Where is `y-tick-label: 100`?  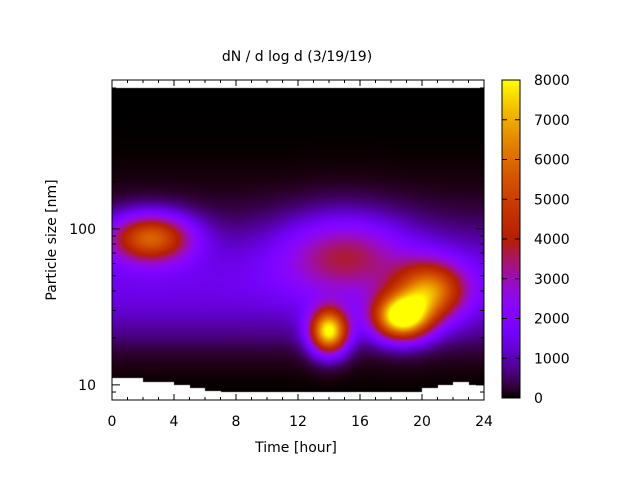 y-tick-label: 100 is located at coordinates (82, 230).